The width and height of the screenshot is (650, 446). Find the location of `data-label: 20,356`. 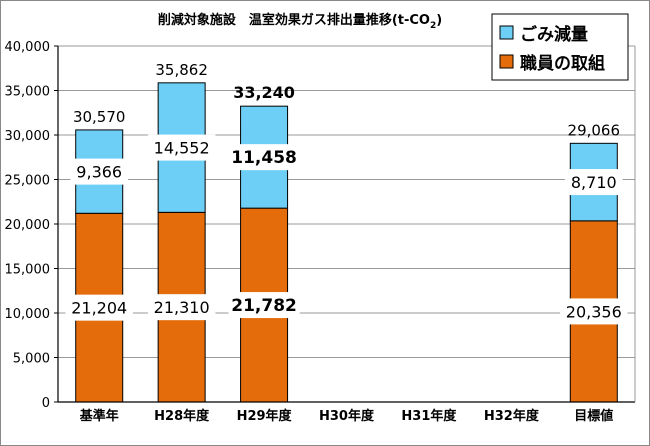

data-label: 20,356 is located at coordinates (594, 311).